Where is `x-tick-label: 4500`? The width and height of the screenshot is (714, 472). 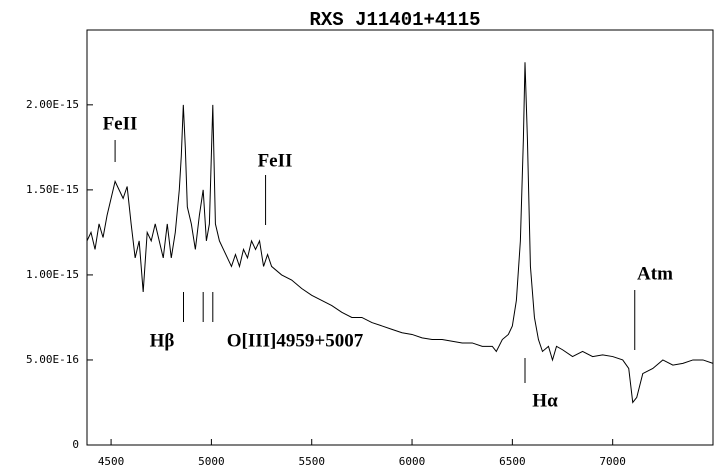
x-tick-label: 4500 is located at coordinates (111, 461).